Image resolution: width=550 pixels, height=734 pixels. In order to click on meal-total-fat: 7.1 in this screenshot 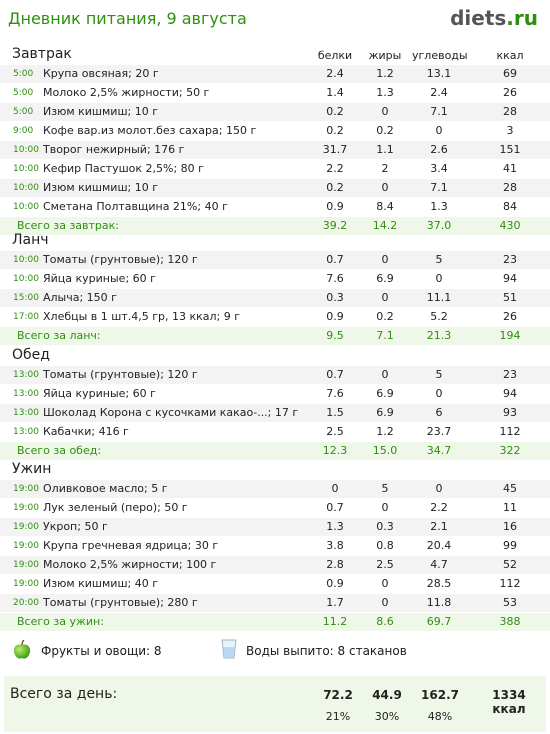, I will do `click(385, 335)`.